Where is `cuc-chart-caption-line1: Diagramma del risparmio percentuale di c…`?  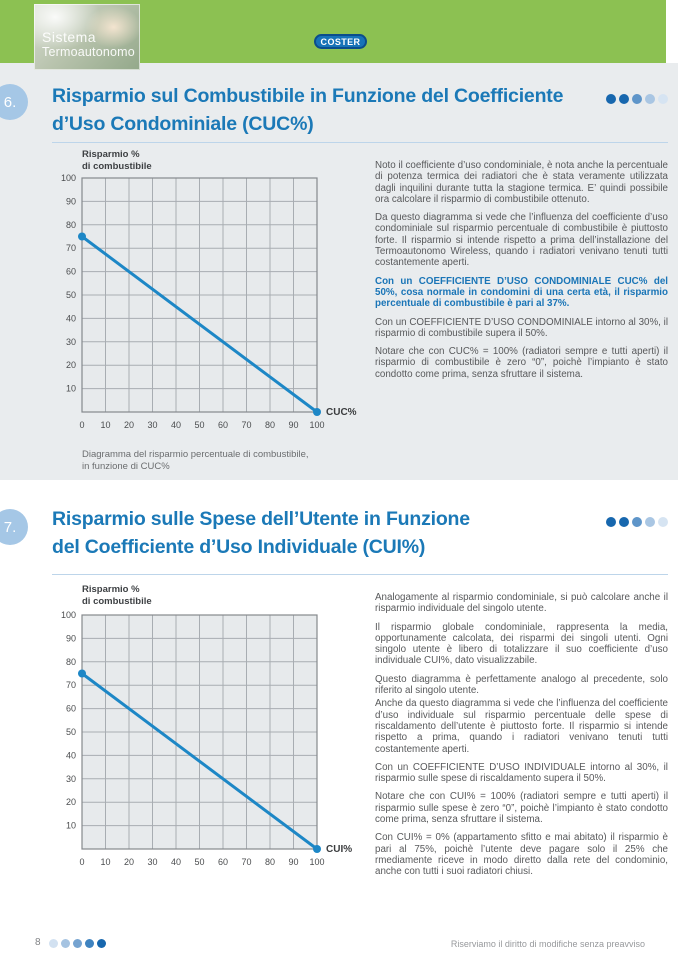
cuc-chart-caption-line1: Diagramma del risparmio percentuale di c… is located at coordinates (195, 454).